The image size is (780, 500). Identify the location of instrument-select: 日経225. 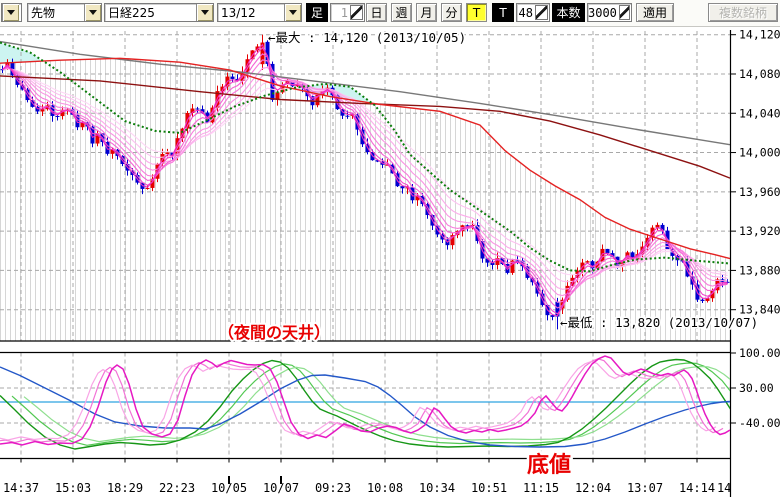
(159, 12).